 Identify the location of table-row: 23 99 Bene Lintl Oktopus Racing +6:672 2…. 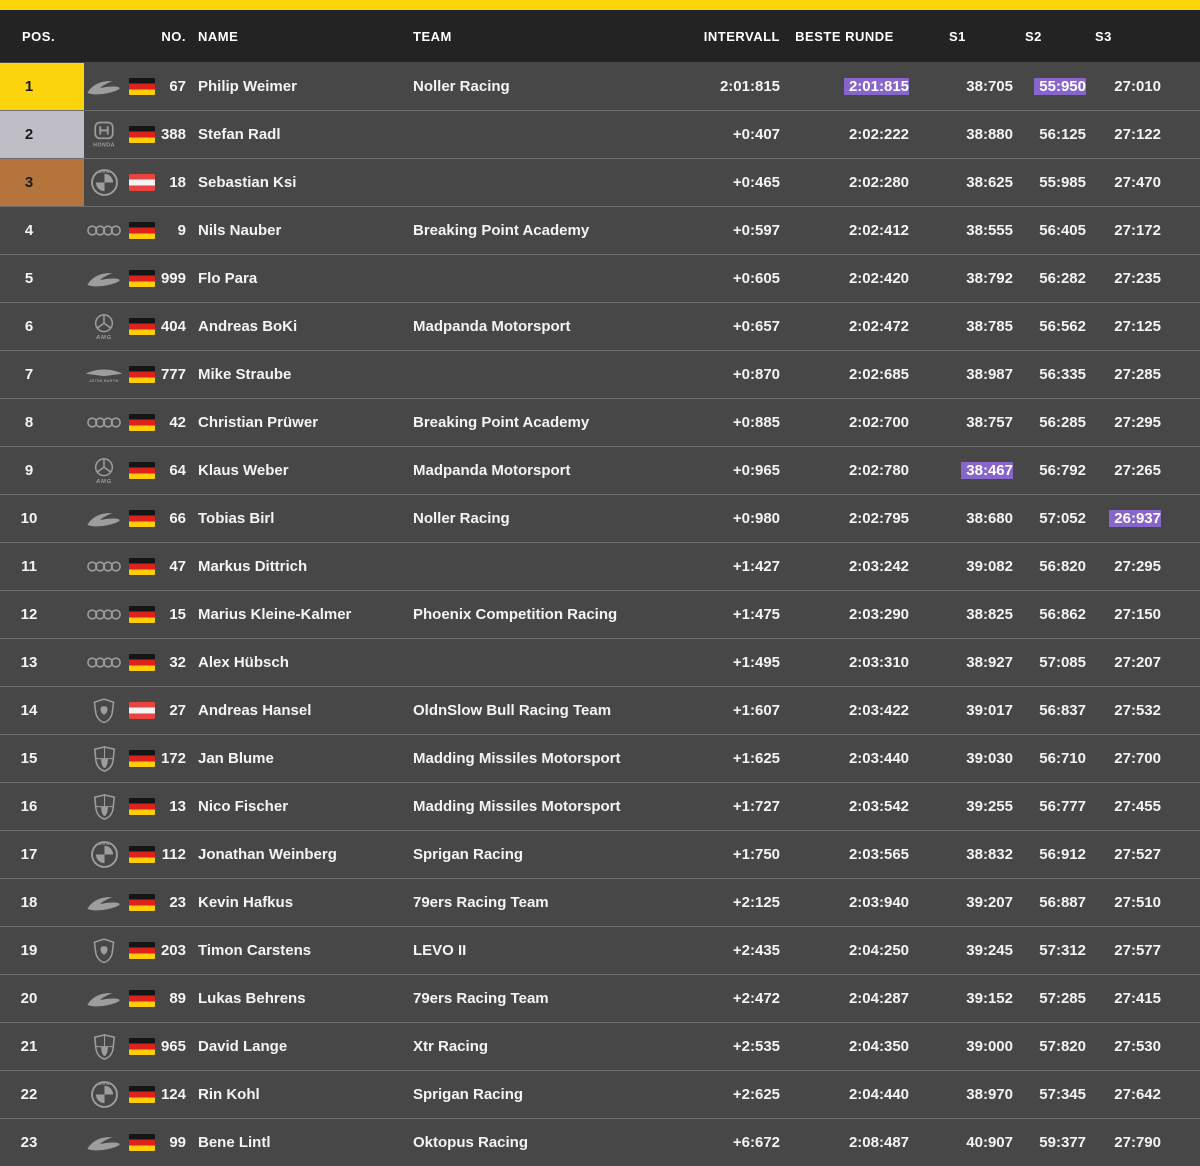
(600, 1142).